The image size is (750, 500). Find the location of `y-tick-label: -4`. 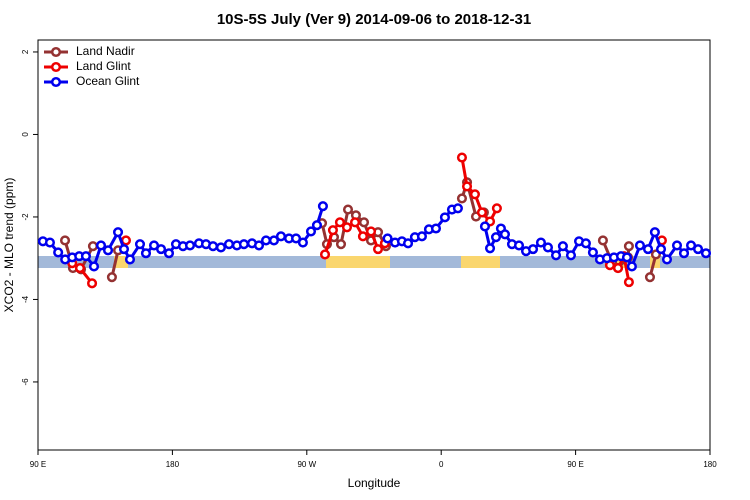

y-tick-label: -4 is located at coordinates (25, 299).